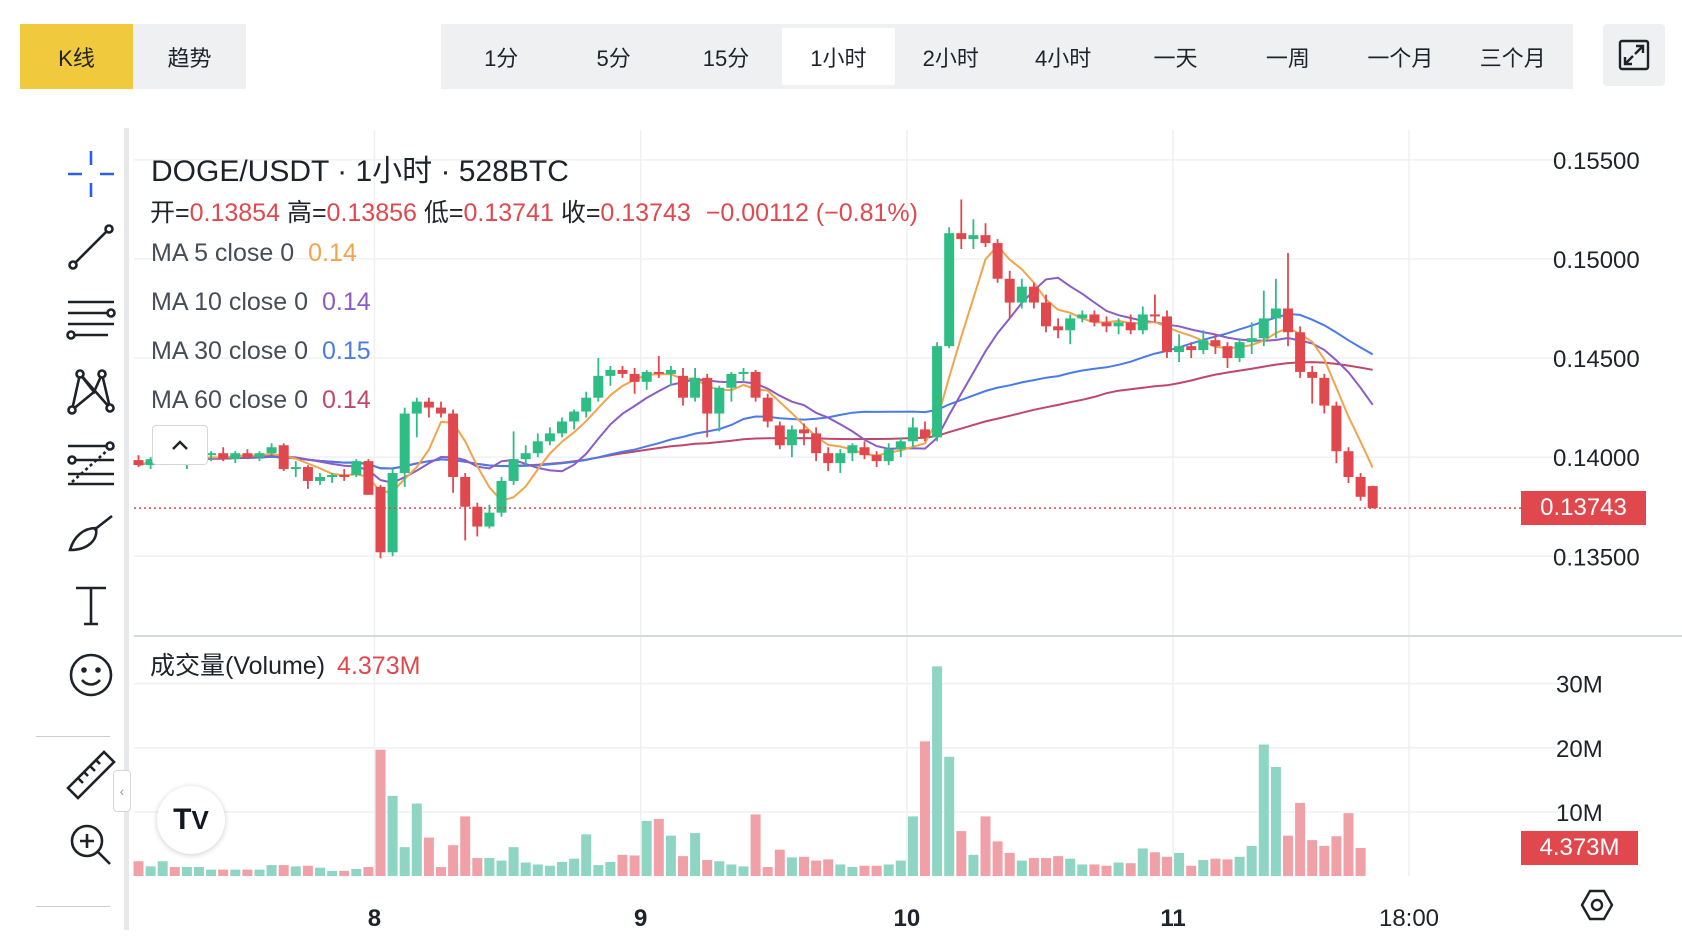  I want to click on crosshair-tool, so click(91, 174).